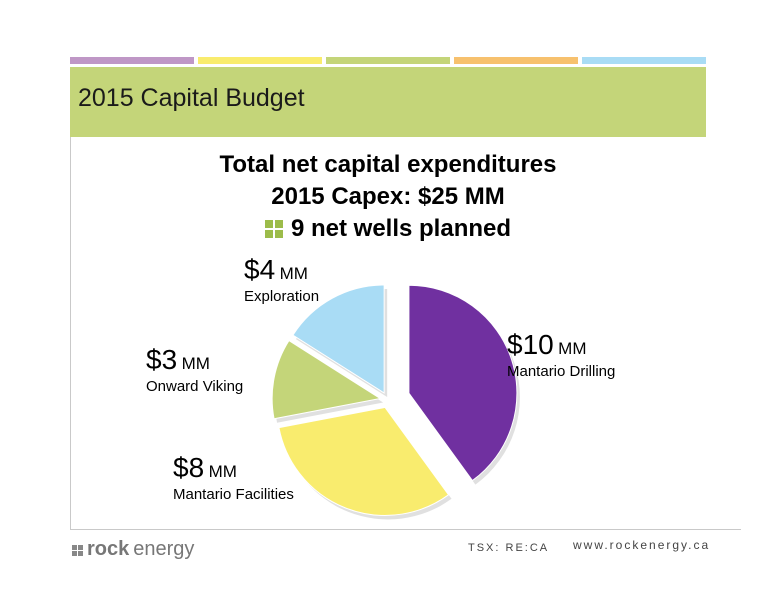 The width and height of the screenshot is (776, 600). I want to click on pie-slice-mantario-facilities, so click(364, 461).